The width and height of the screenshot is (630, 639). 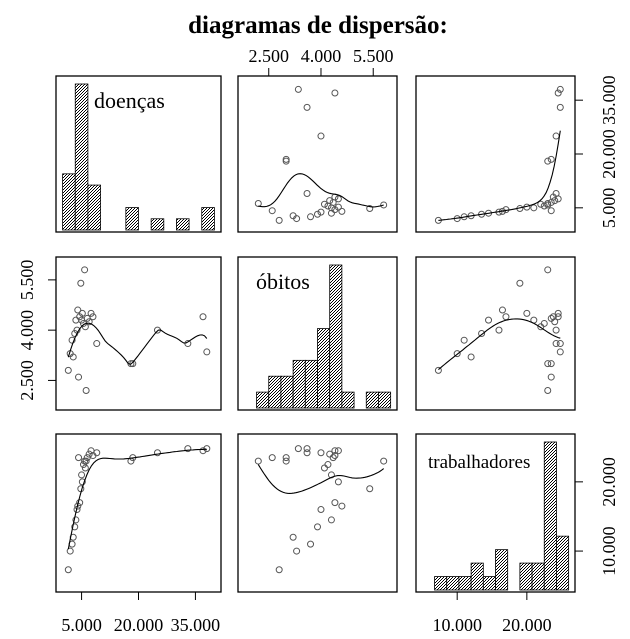 I want to click on panel-0-0: doenças, so click(x=138, y=154).